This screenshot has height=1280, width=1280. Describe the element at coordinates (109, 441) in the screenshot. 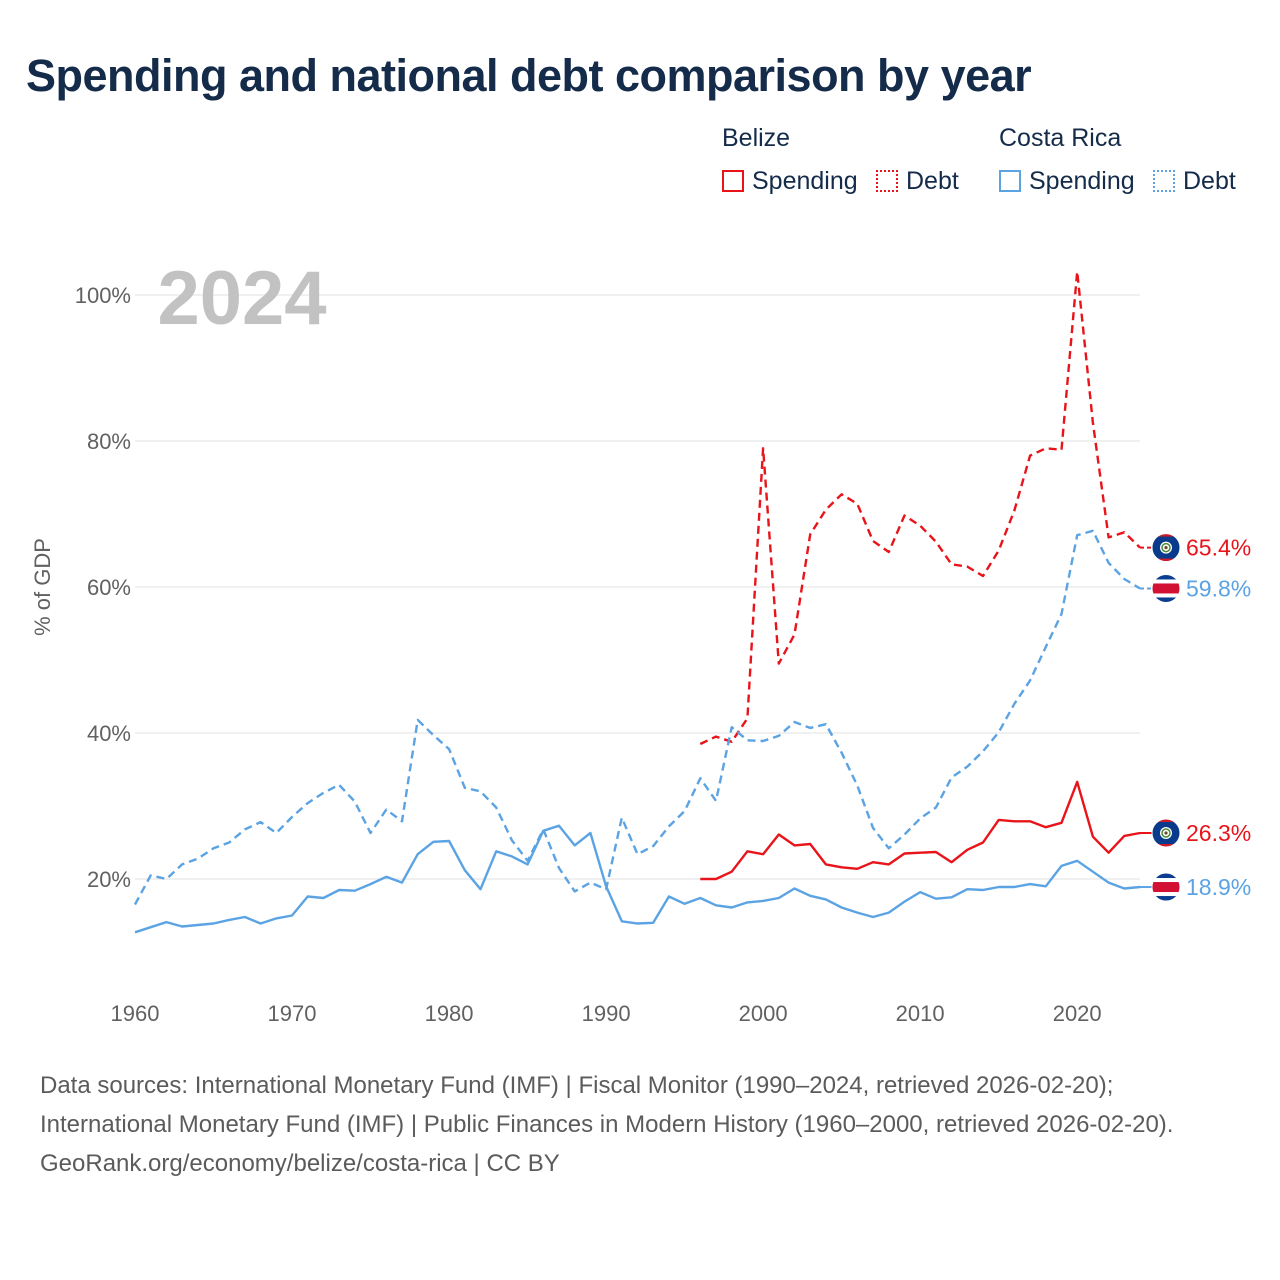

I see `y-tick-label-80: 80%` at that location.